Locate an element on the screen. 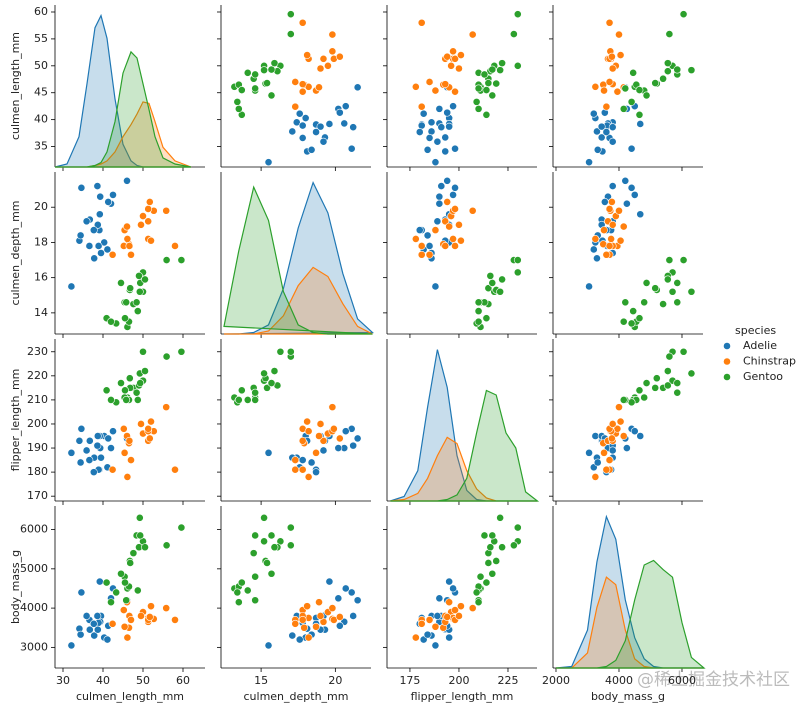 This screenshot has height=709, width=800. y-tick-label: 170 is located at coordinates (37, 495).